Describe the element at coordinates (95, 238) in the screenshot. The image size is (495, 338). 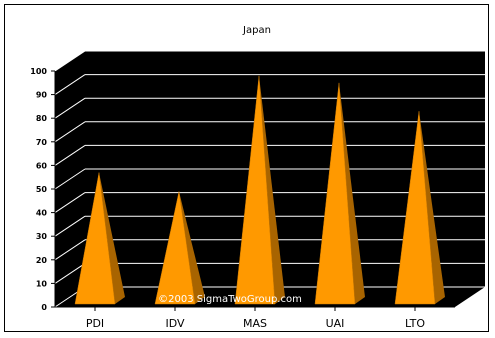
I see `bar-pdi` at that location.